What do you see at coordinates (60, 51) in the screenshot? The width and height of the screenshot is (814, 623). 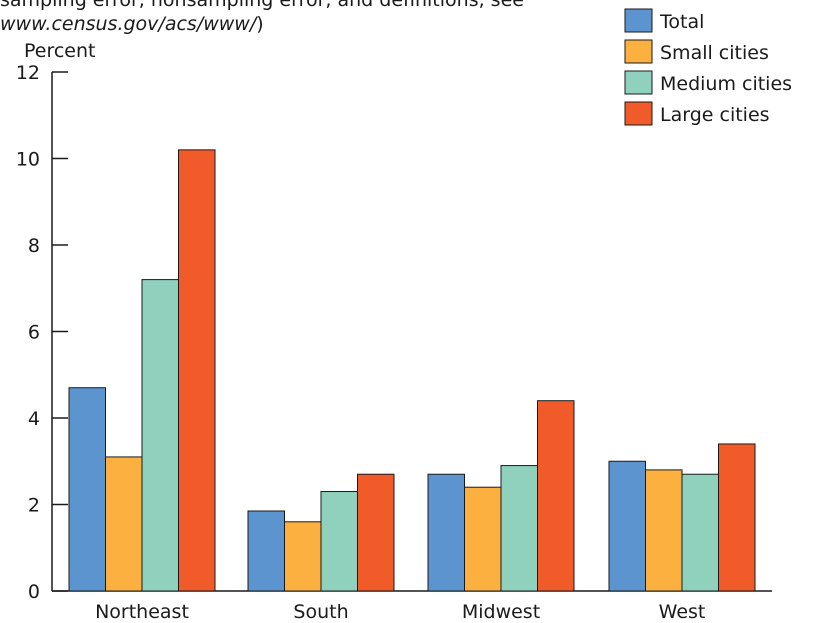 I see `y-axis-label: Percent` at bounding box center [60, 51].